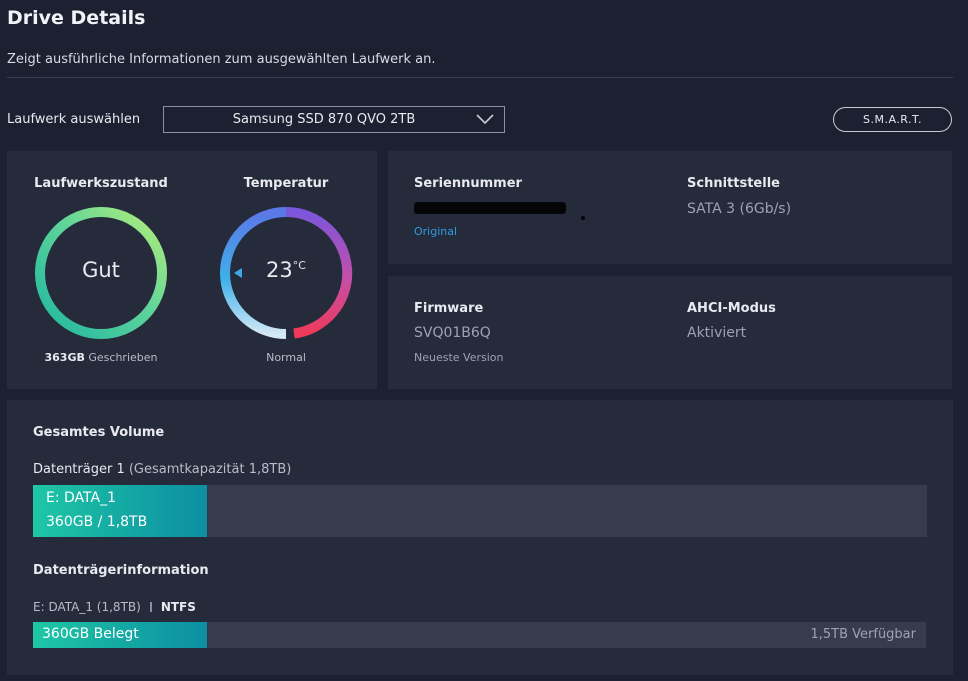 The width and height of the screenshot is (968, 681). Describe the element at coordinates (81, 498) in the screenshot. I see `partition-name: E: DATA_1` at that location.